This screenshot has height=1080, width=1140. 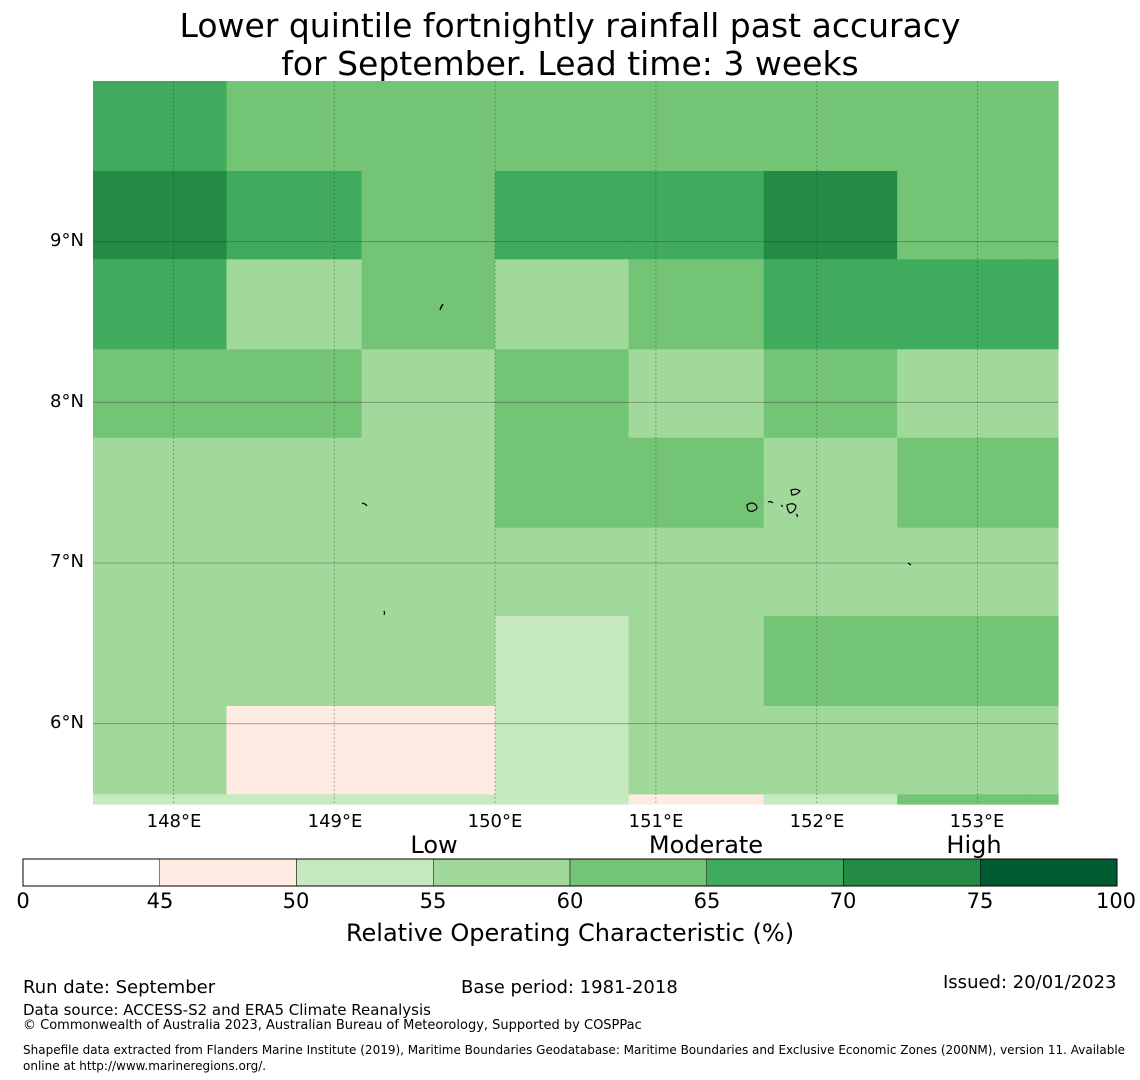 What do you see at coordinates (706, 845) in the screenshot?
I see `category-moderate: Moderate` at bounding box center [706, 845].